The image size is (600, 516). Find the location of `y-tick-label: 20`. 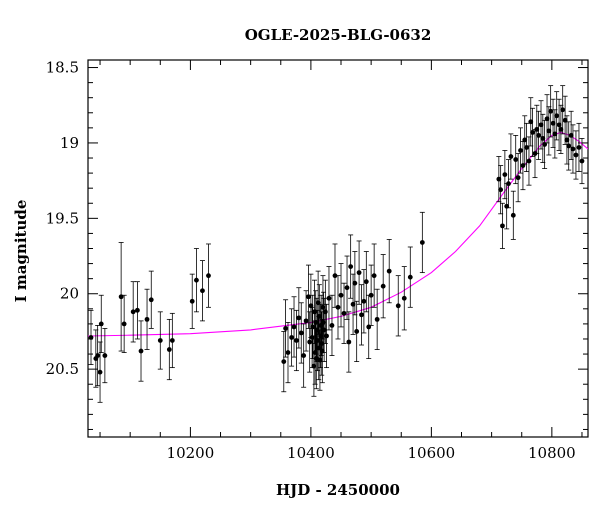

y-tick-label: 20 is located at coordinates (69, 294).